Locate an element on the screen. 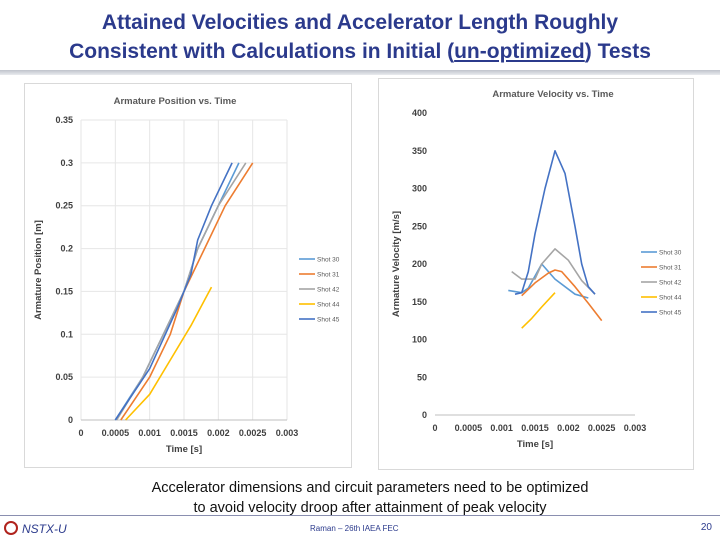 This screenshot has width=720, height=540. y-tick-label: 200 is located at coordinates (419, 264).